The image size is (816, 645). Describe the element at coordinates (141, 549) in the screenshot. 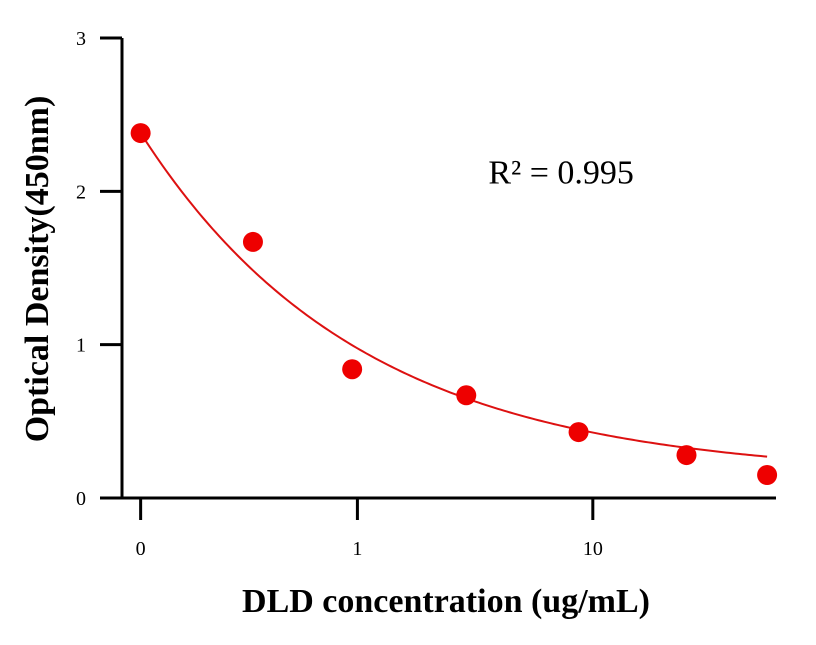

I see `x-tick-label: 0` at that location.